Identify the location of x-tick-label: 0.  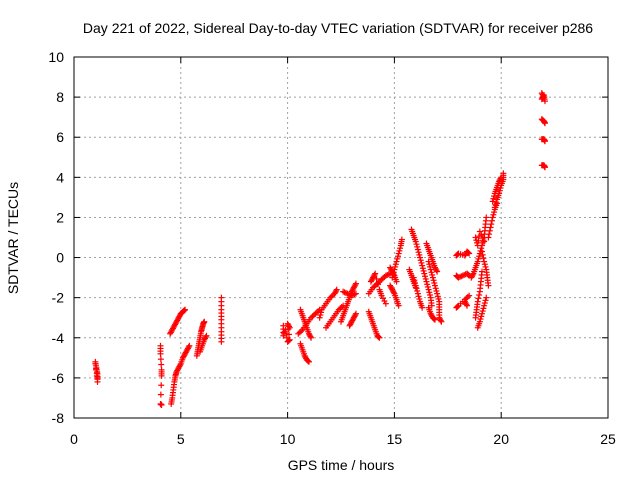
(74, 439).